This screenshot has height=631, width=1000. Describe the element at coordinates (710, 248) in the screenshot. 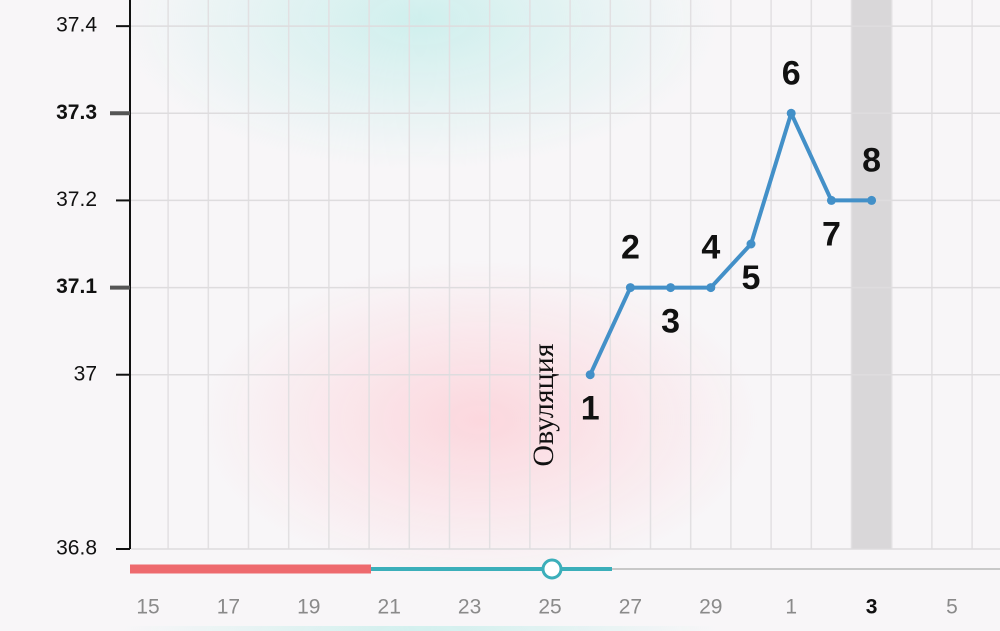

I see `point-label: 4` at that location.